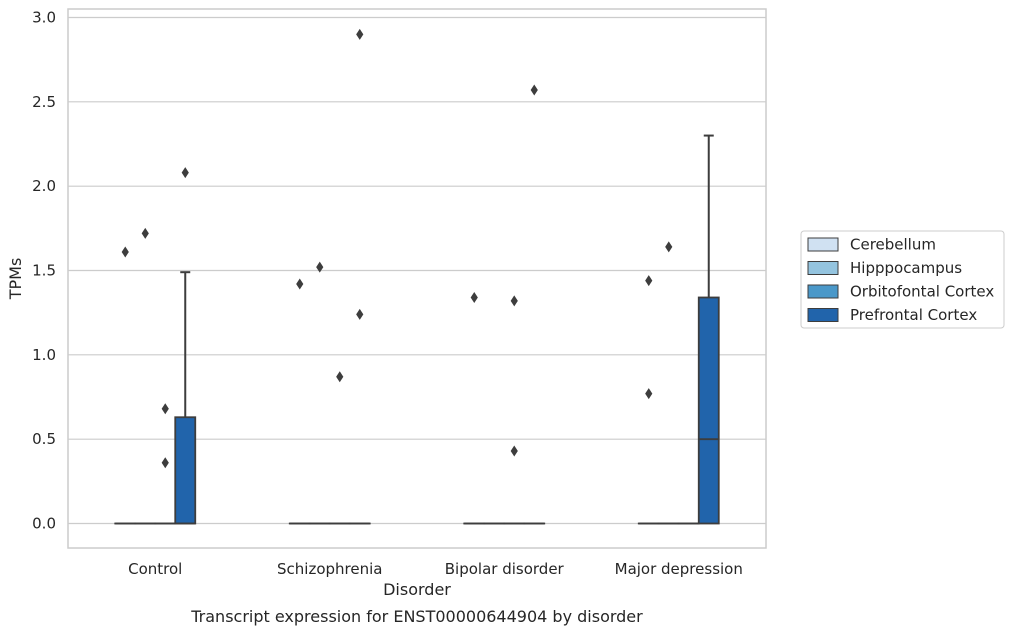 The width and height of the screenshot is (1014, 634). What do you see at coordinates (15, 279) in the screenshot?
I see `y-axis-title: TPMs` at bounding box center [15, 279].